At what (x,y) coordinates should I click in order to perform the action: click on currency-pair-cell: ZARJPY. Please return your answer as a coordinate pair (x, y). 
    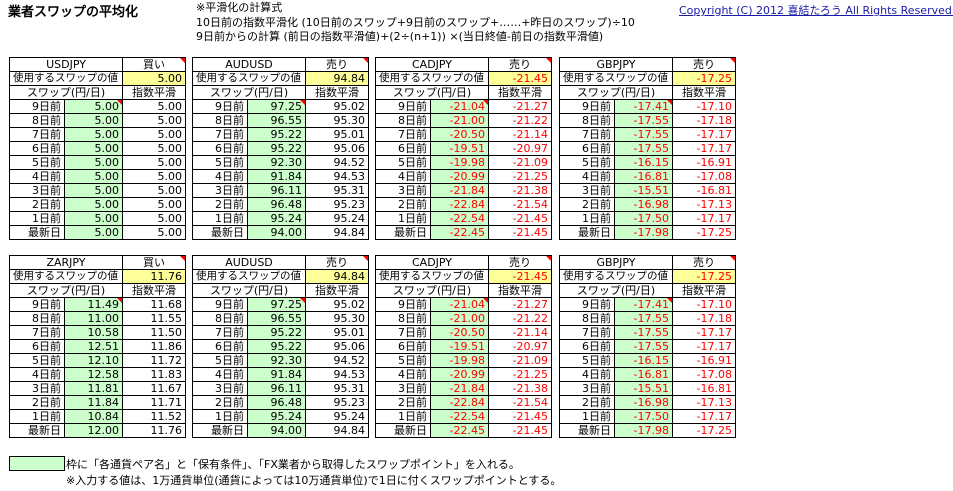
    Looking at the image, I should click on (66, 262).